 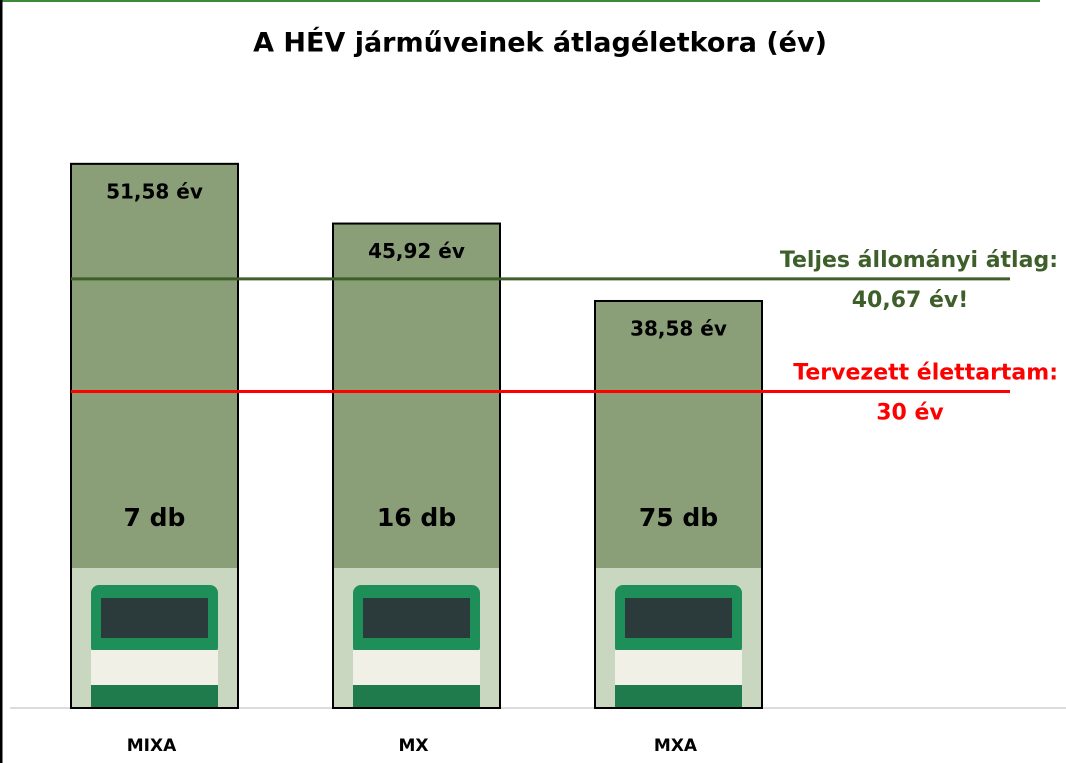 I want to click on count-label: 16 db, so click(x=416, y=517).